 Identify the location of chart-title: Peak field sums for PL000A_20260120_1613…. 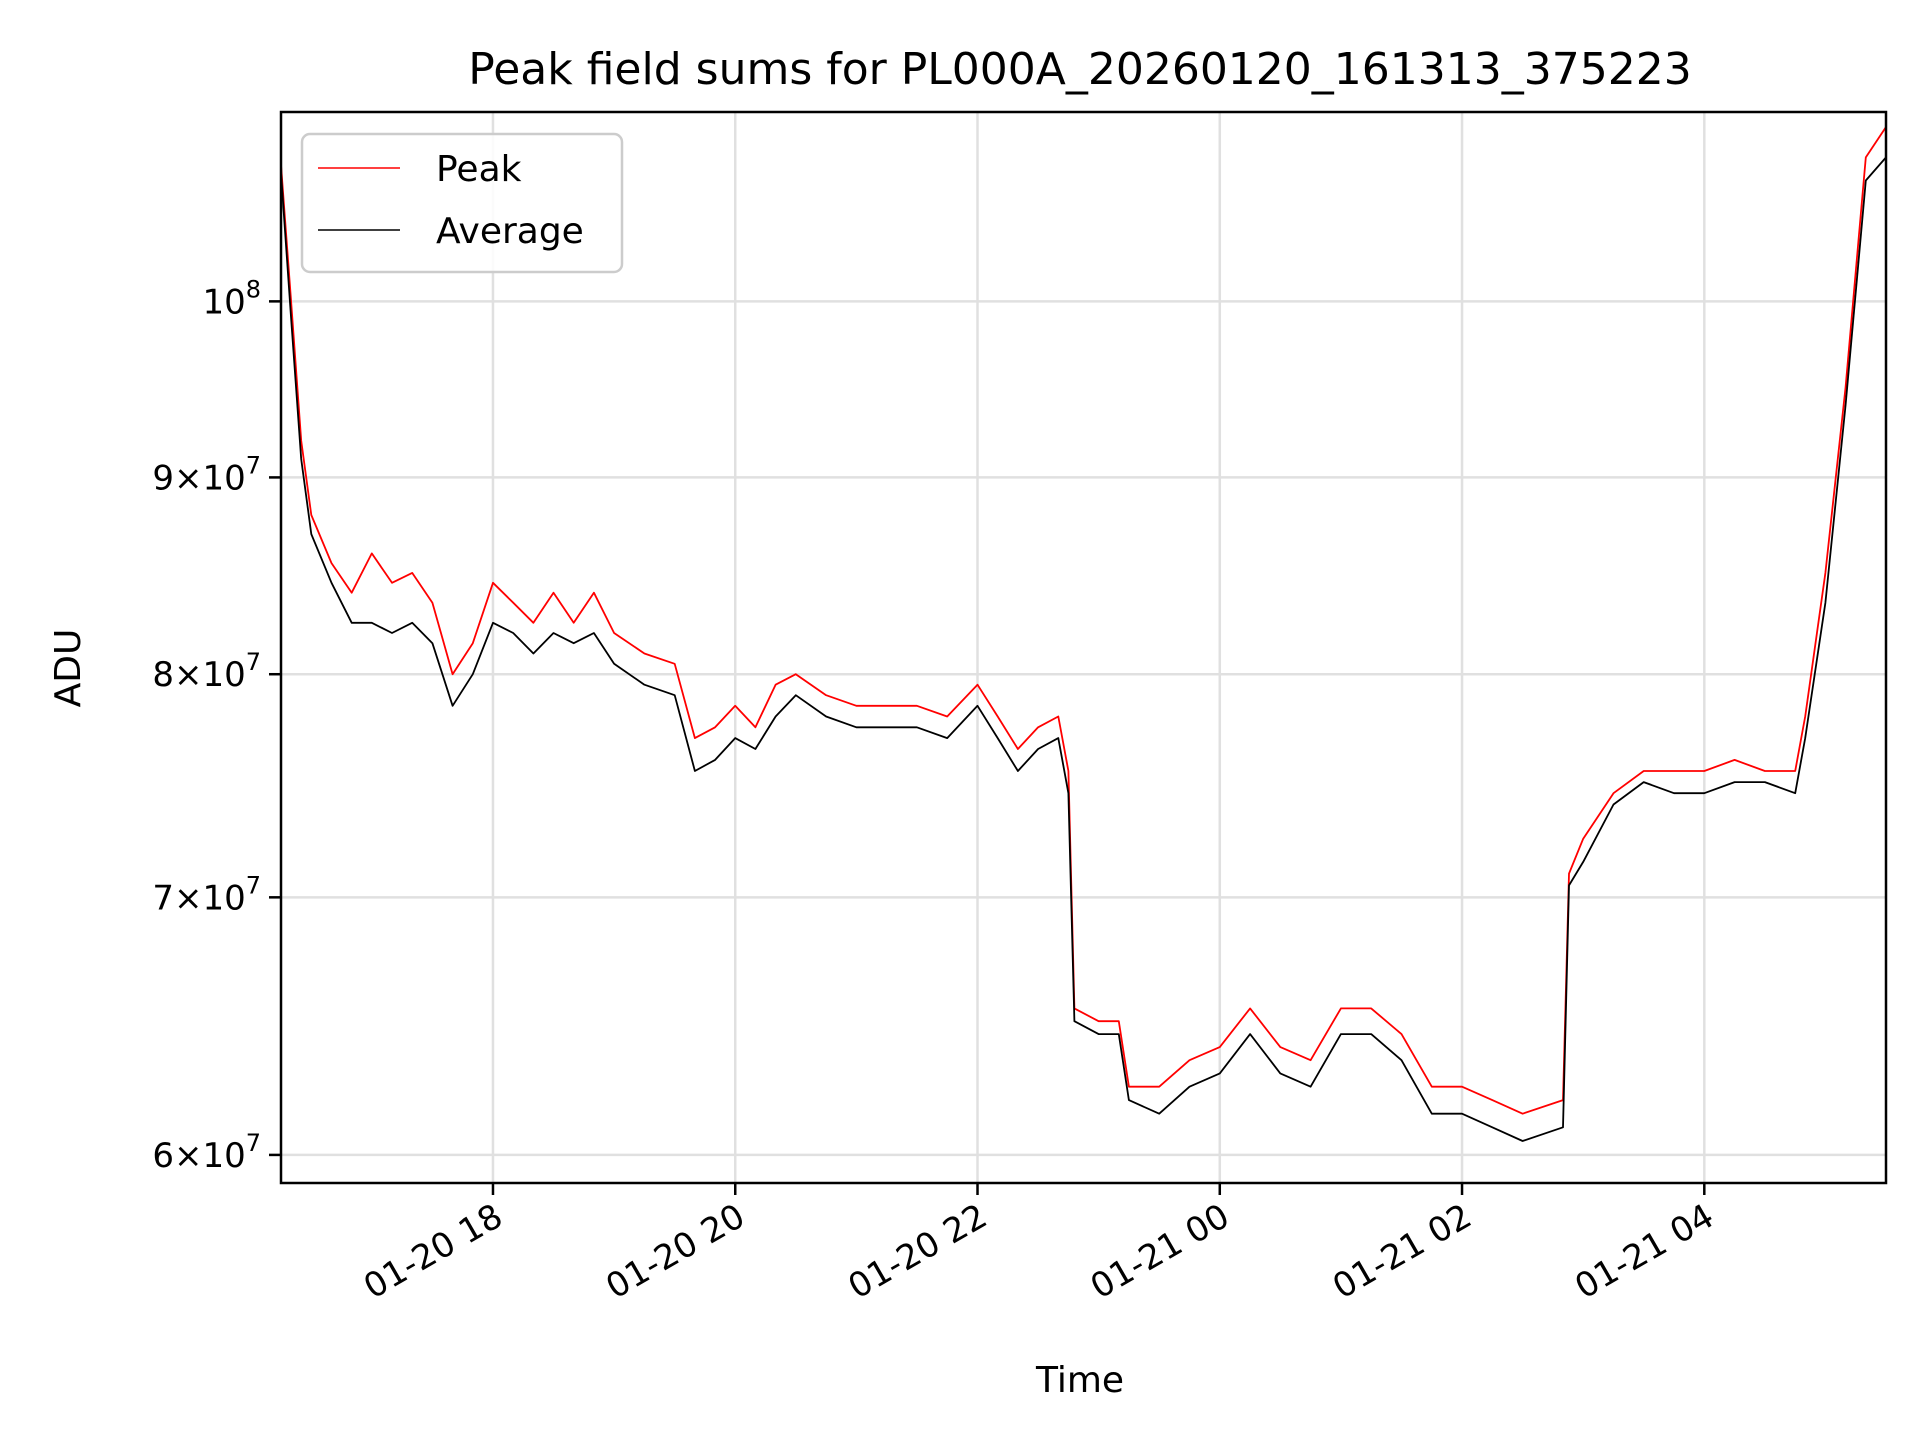
(1079, 69).